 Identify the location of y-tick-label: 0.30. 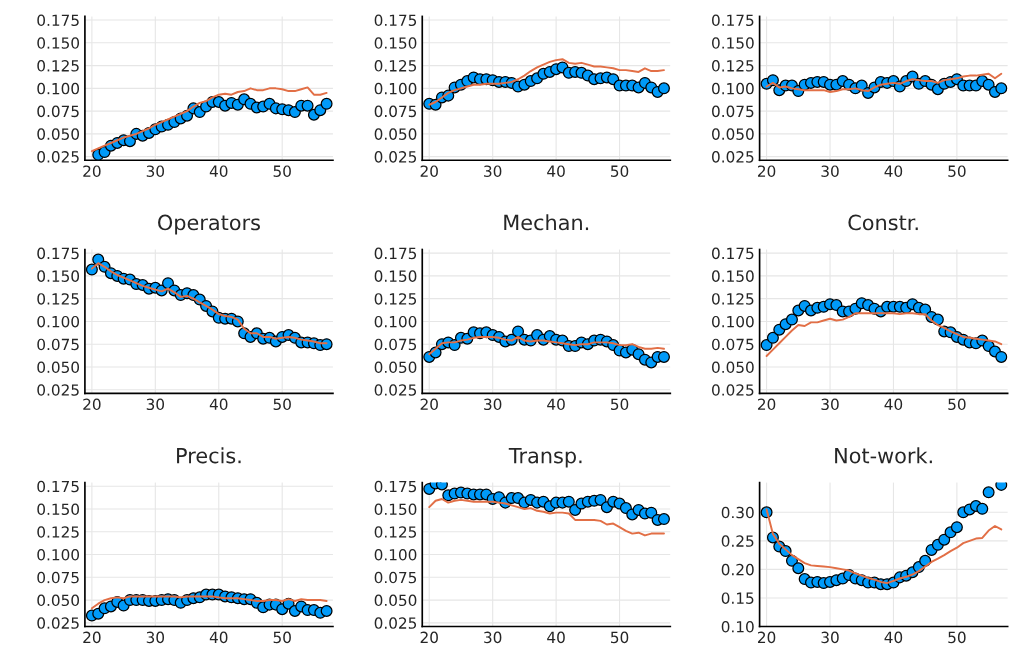
(737, 512).